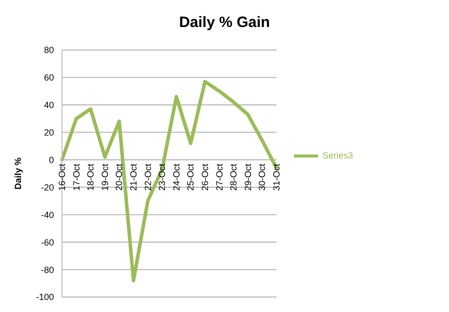 This screenshot has width=449, height=312. I want to click on y-tick-label: 0, so click(51, 159).